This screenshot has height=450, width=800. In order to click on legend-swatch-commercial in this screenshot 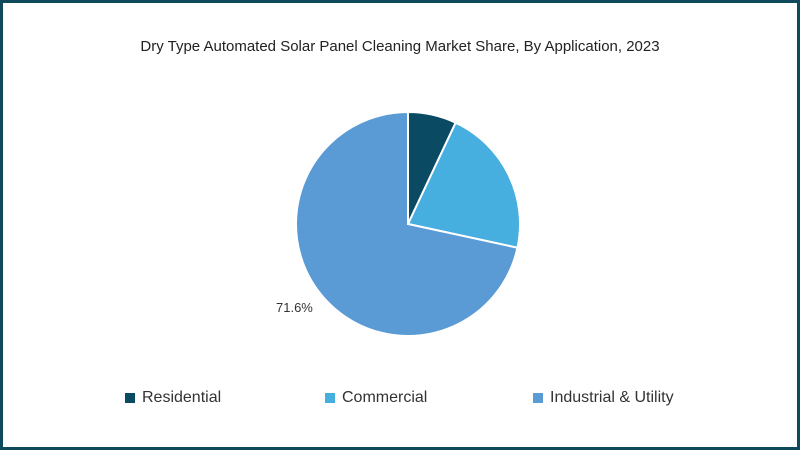, I will do `click(330, 398)`.